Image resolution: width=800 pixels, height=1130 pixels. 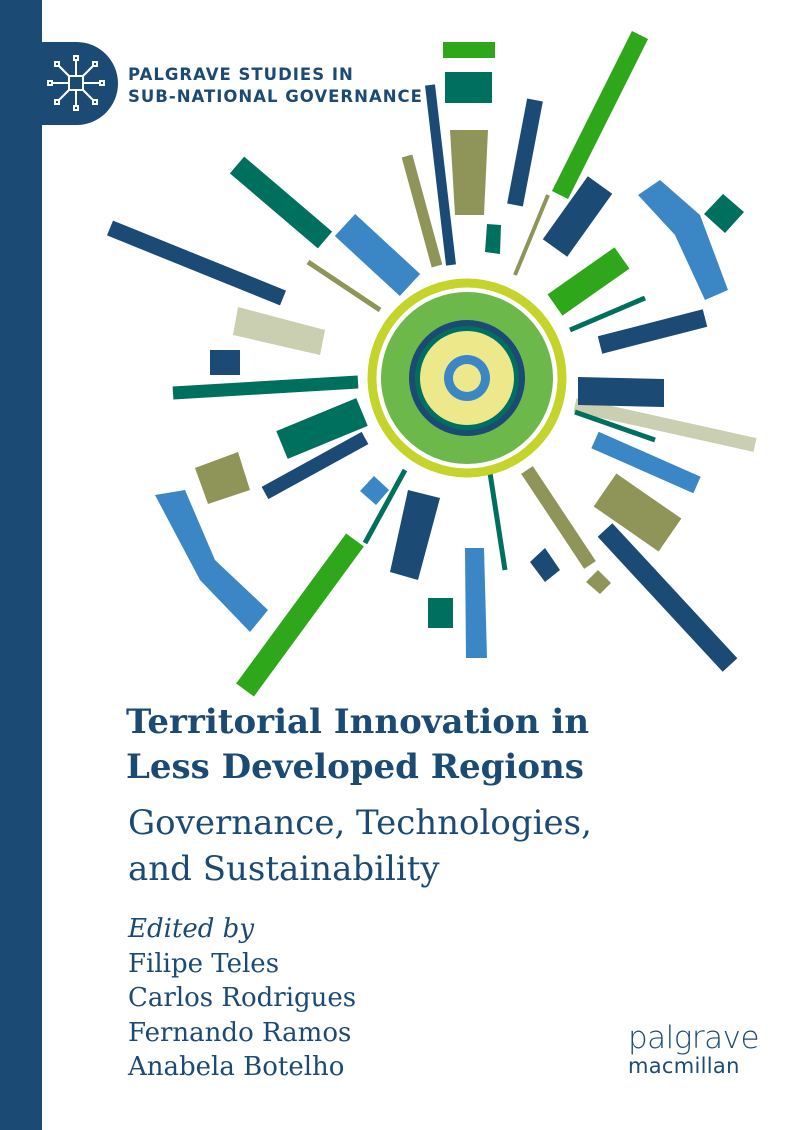 What do you see at coordinates (684, 1066) in the screenshot?
I see `publisher-logo-line: macmillan` at bounding box center [684, 1066].